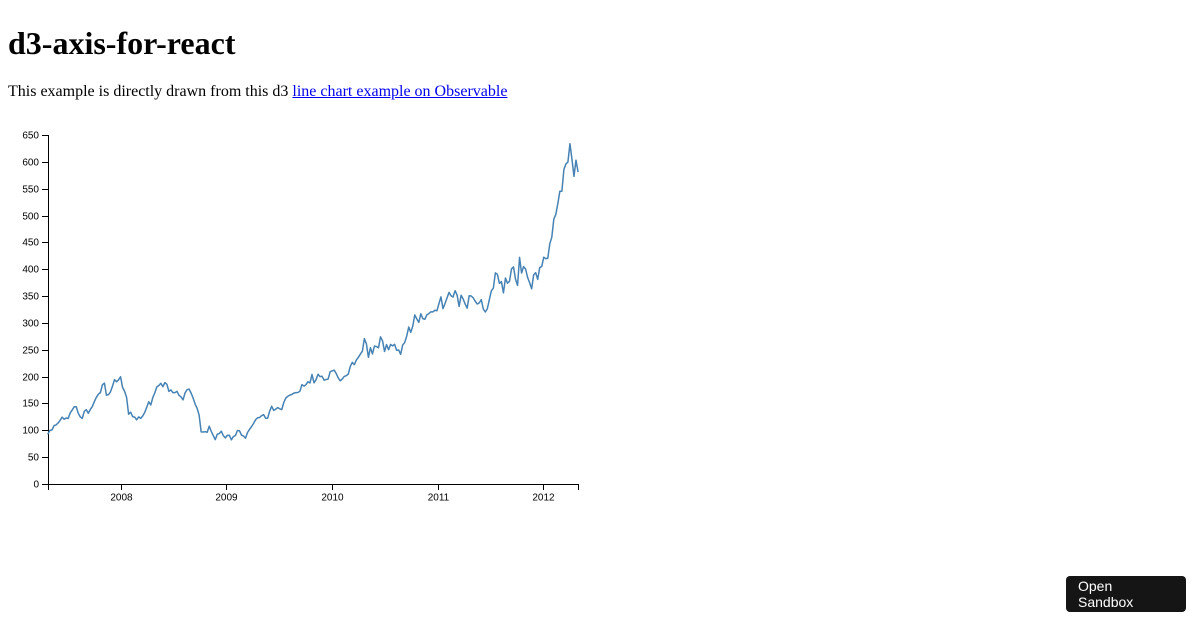  I want to click on y-axis-tick-label: 200, so click(30, 377).